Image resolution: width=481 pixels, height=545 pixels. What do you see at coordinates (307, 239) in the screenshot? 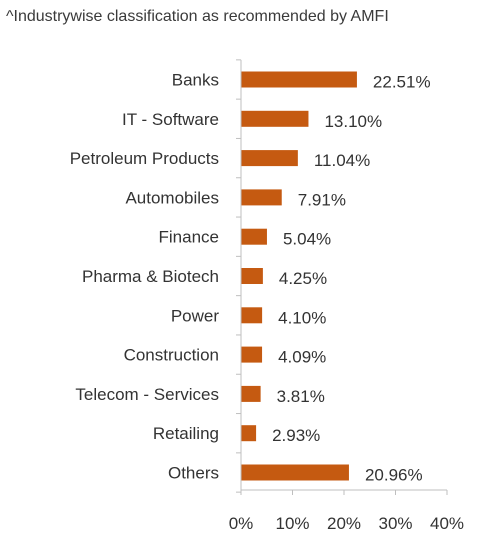
I see `data-label-finance: 5.04%` at bounding box center [307, 239].